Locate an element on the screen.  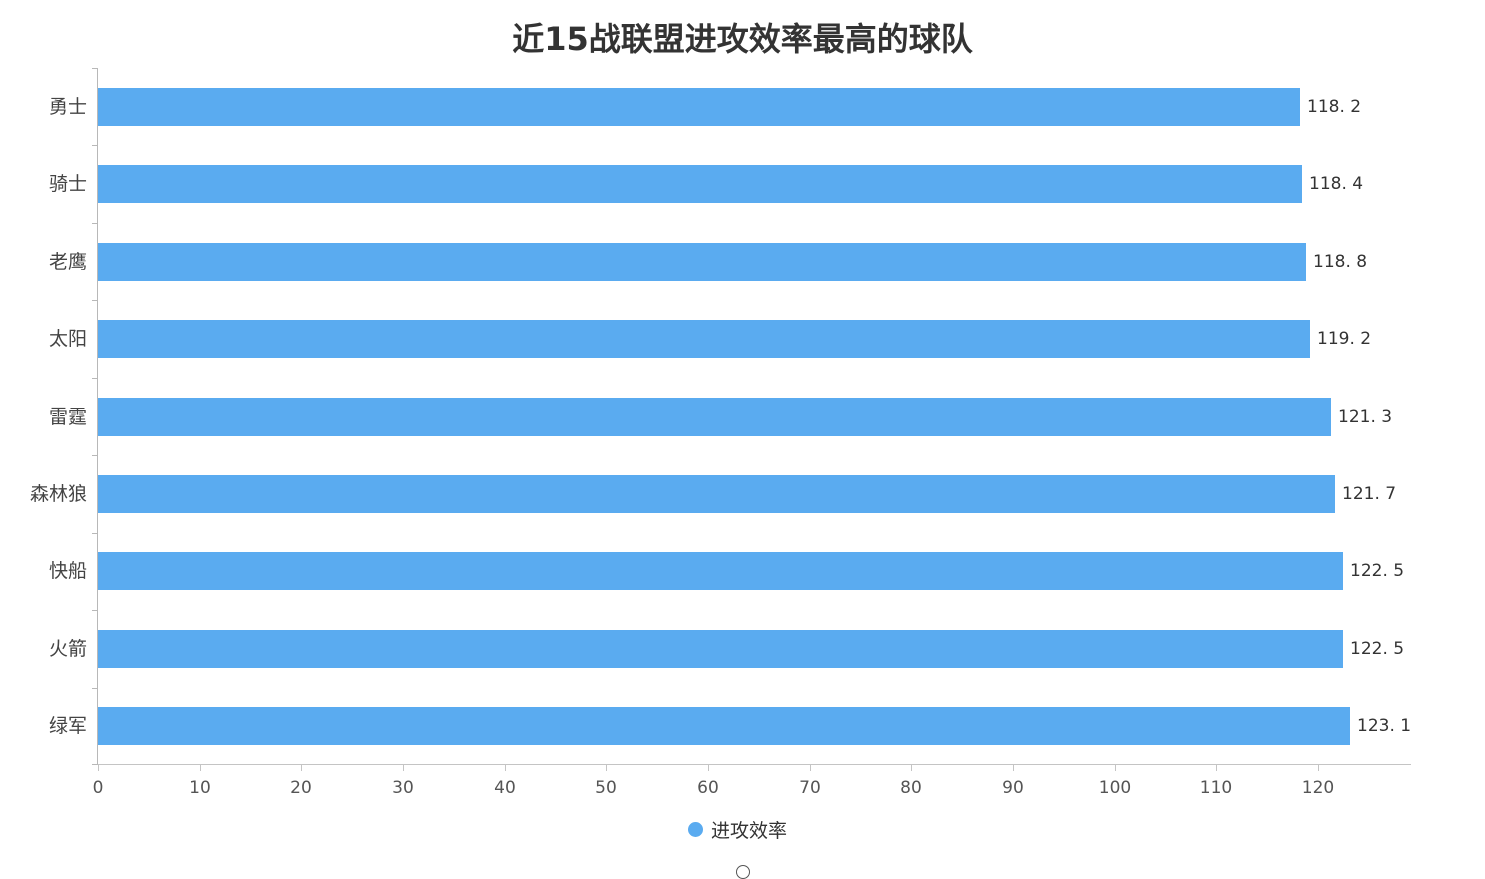
chart-title: 近15战联盟进攻效率最高的球队 is located at coordinates (742, 39).